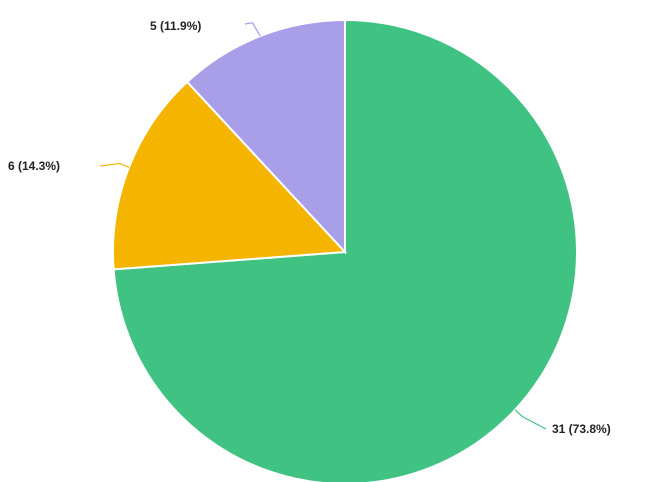 This screenshot has height=482, width=647. Describe the element at coordinates (581, 429) in the screenshot. I see `data-label-1: 31 (73.8%)` at that location.